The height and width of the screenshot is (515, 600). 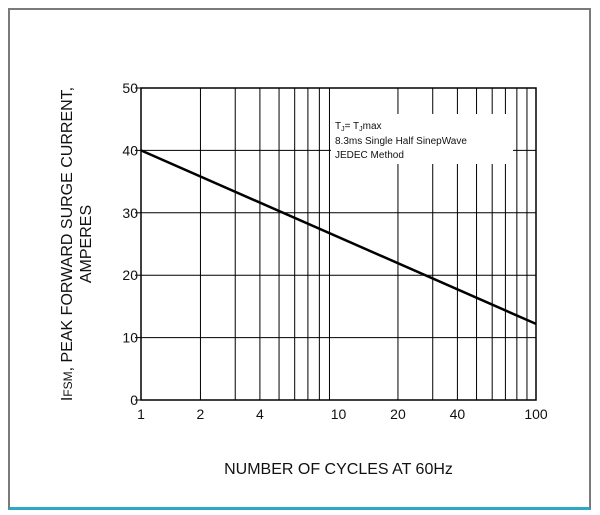 I want to click on y-tick-label: 50, so click(x=130, y=88).